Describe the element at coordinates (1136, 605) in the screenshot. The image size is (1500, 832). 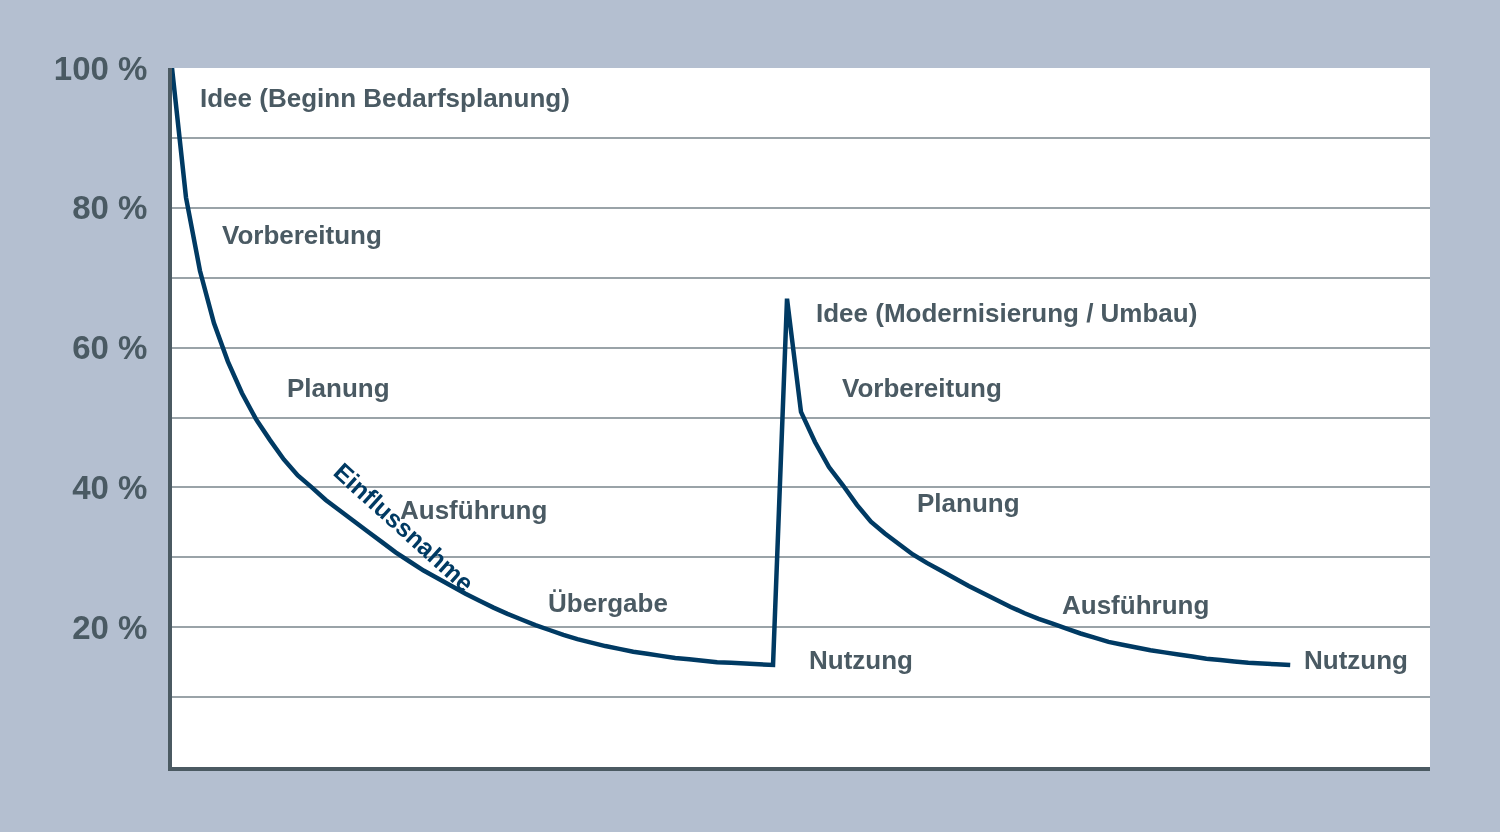
I see `annotation: Ausführung` at that location.